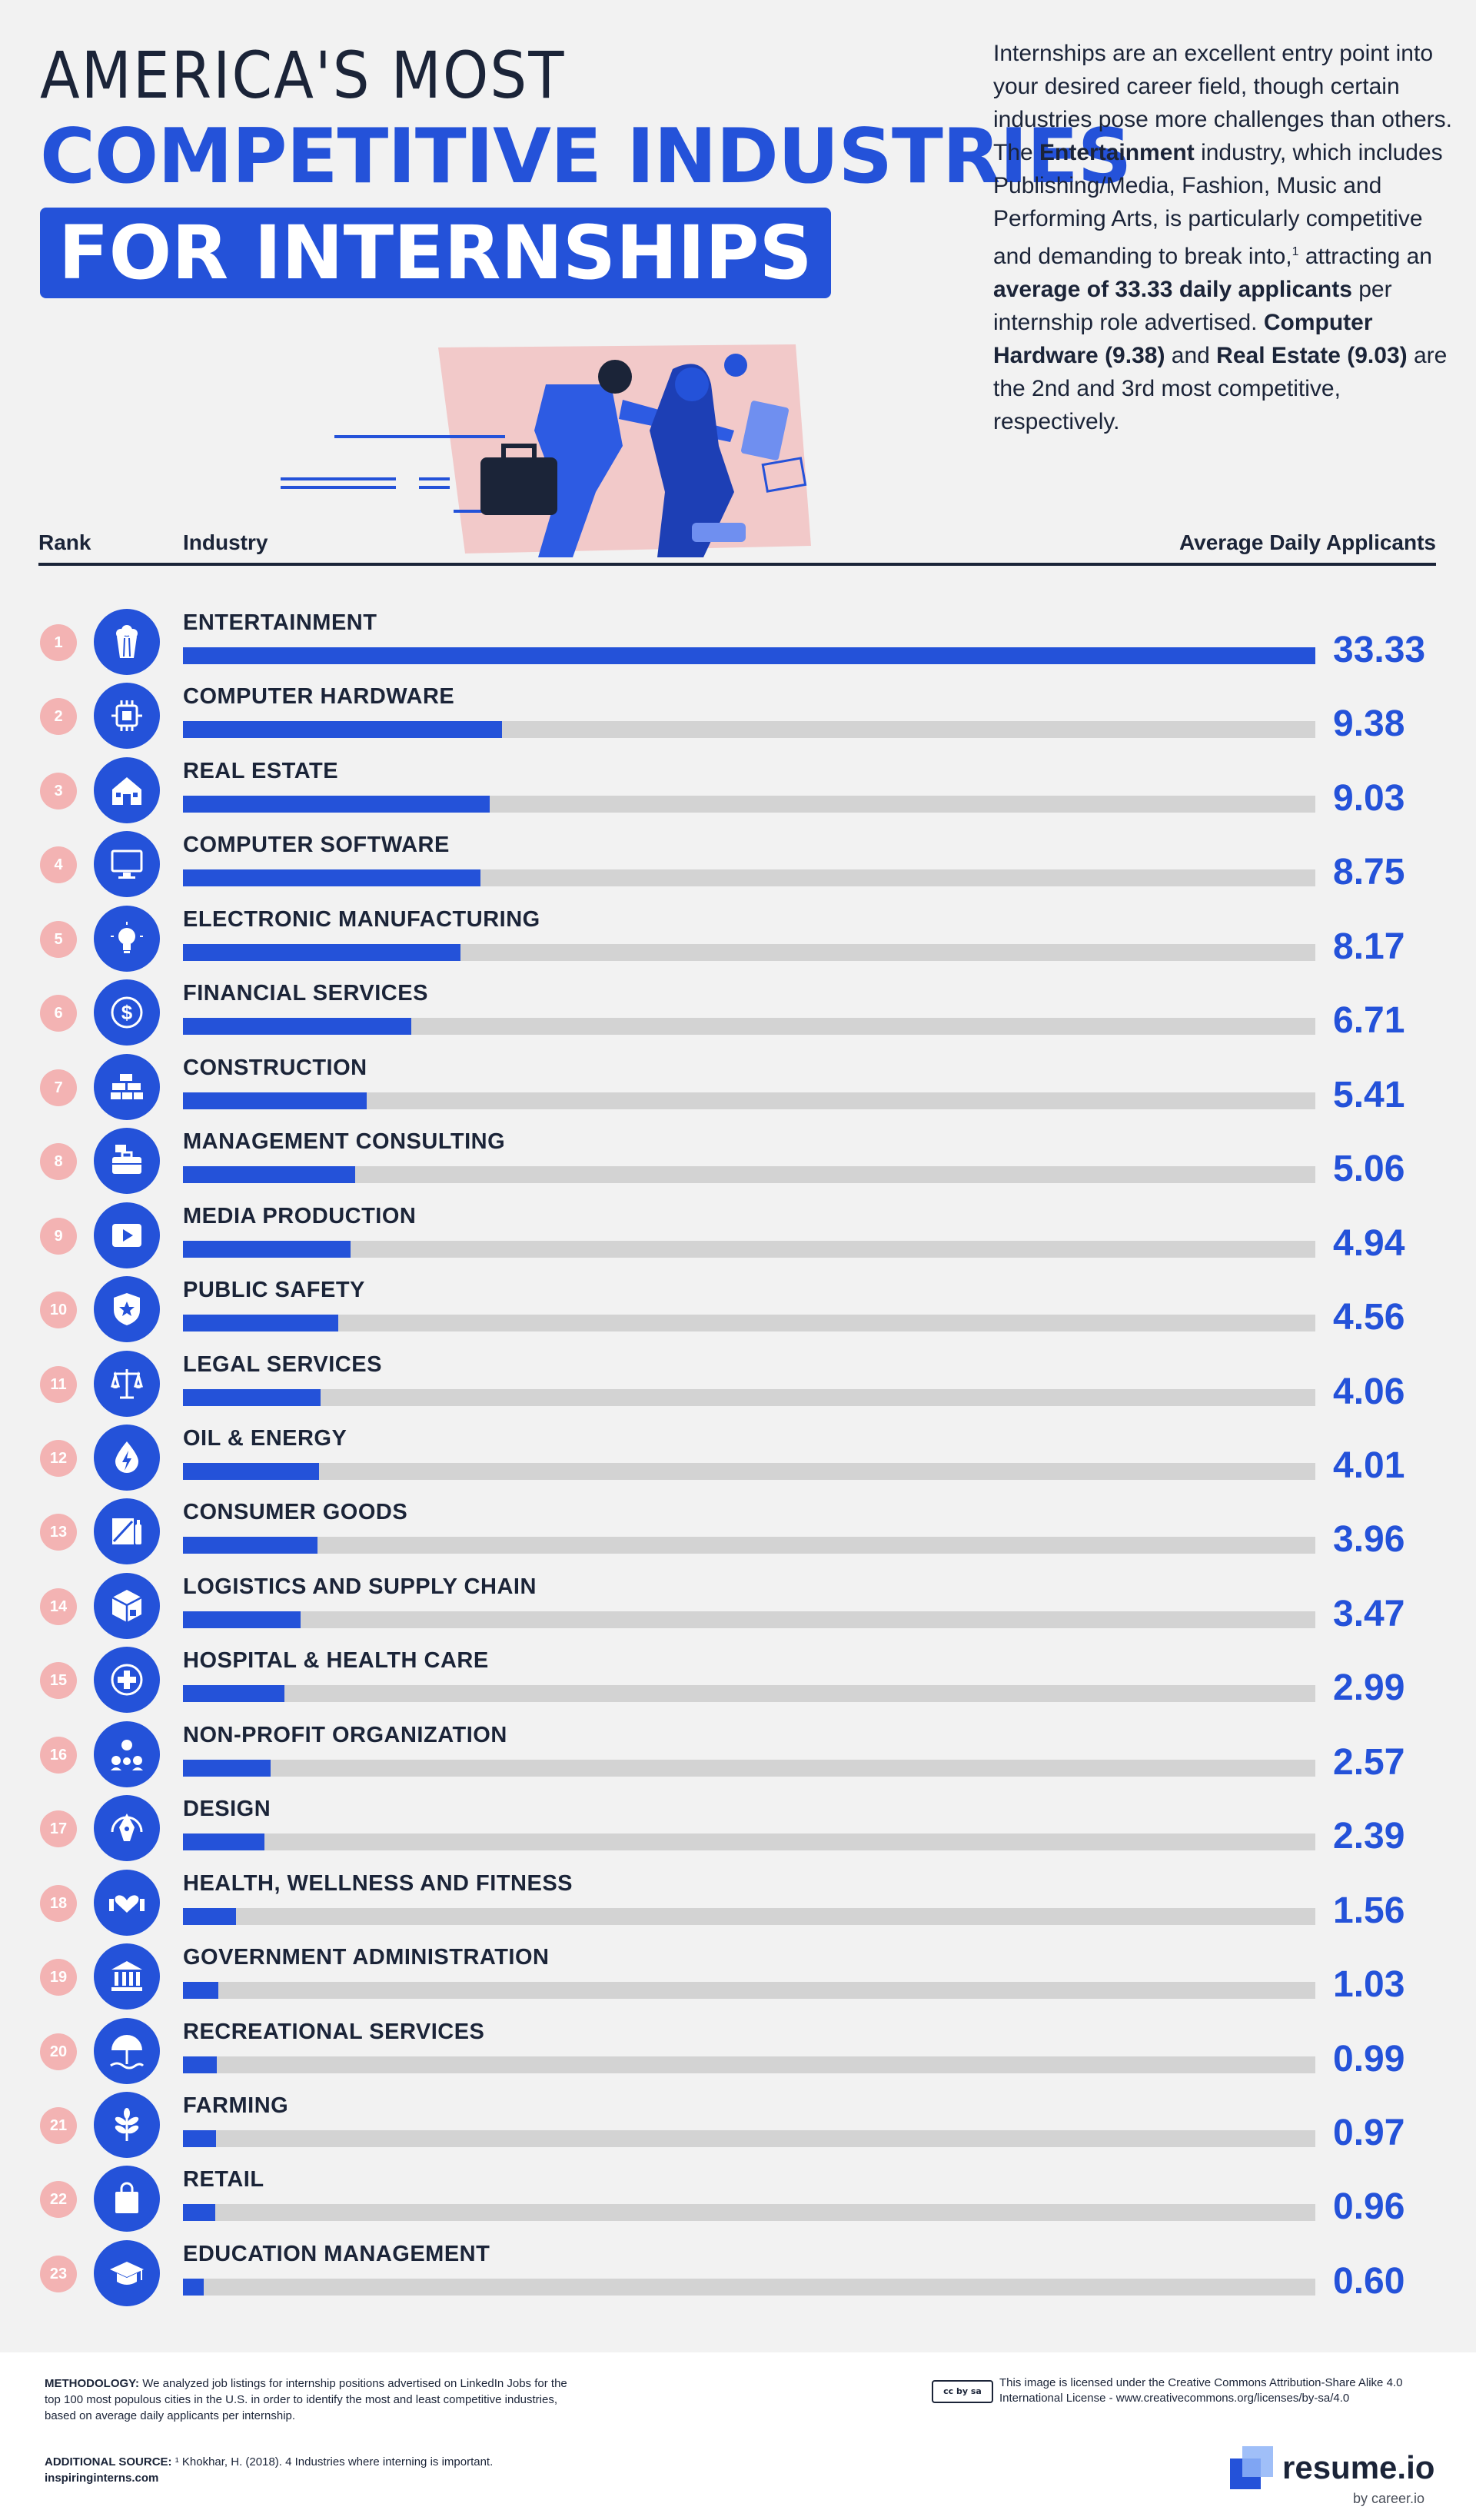 This screenshot has height=2520, width=1476. Describe the element at coordinates (1251, 2468) in the screenshot. I see `resume-io-logo-icon` at that location.